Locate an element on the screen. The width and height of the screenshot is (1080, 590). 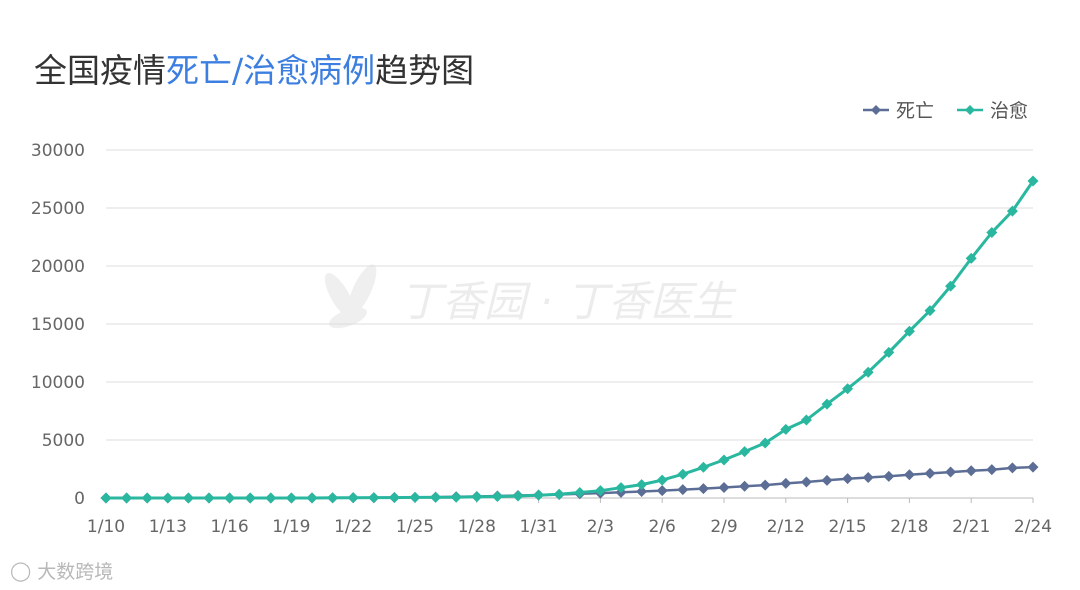
legend-label-deaths: 死亡 is located at coordinates (914, 111).